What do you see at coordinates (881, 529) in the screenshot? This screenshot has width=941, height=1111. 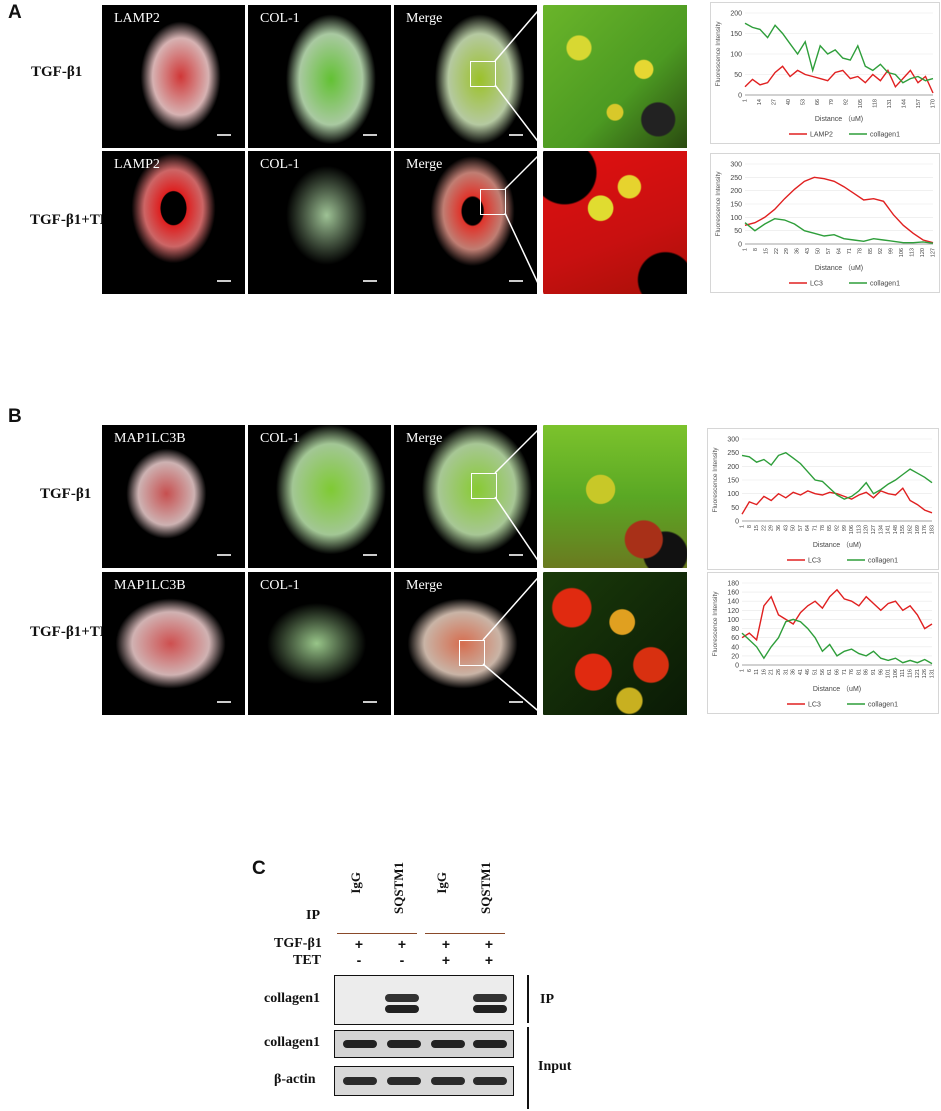 I see `x-tick-label: 134` at bounding box center [881, 529].